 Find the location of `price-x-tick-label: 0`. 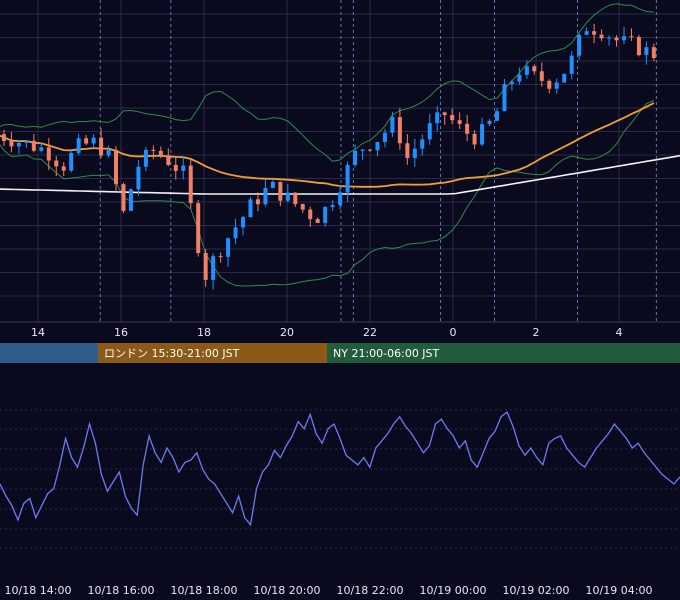

price-x-tick-label: 0 is located at coordinates (453, 332).